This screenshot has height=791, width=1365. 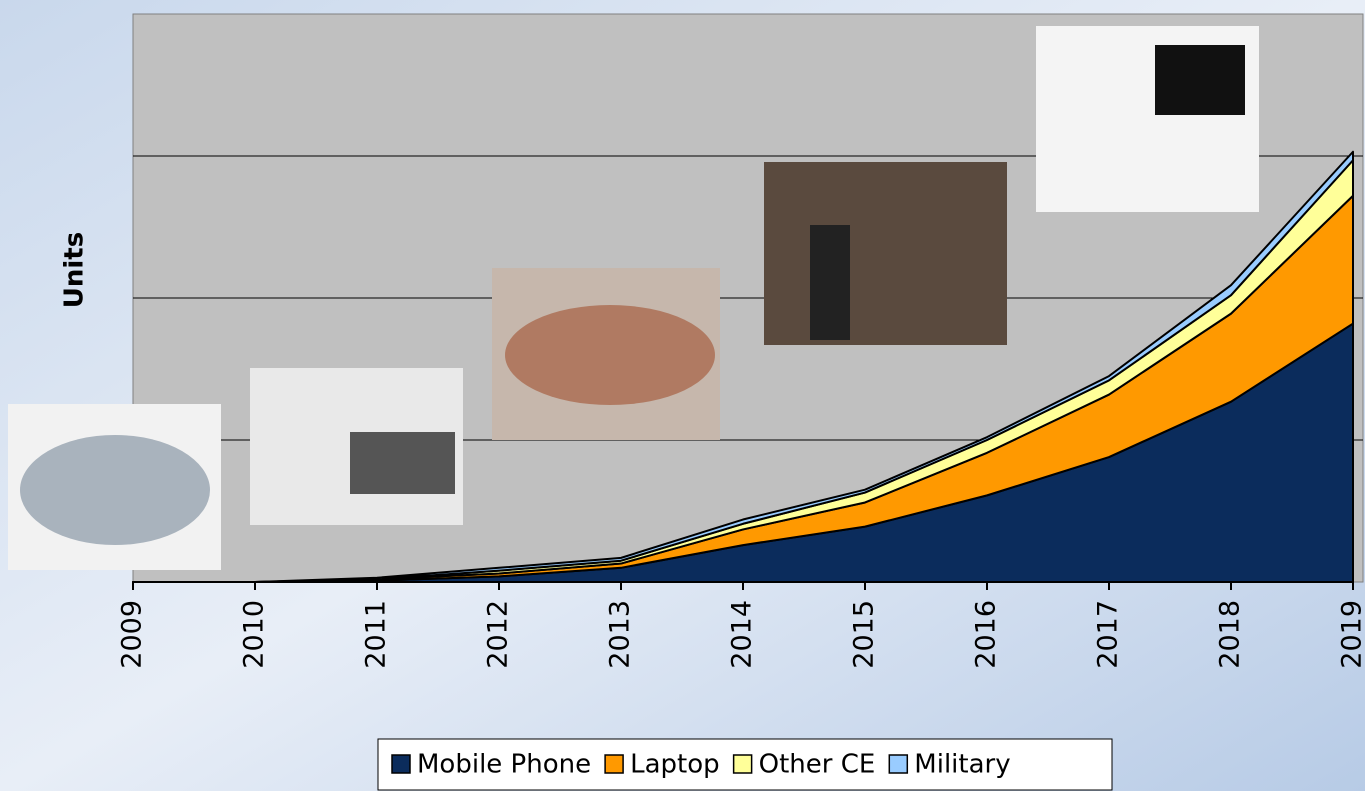 What do you see at coordinates (376, 634) in the screenshot?
I see `x-tick-label: 2011` at bounding box center [376, 634].